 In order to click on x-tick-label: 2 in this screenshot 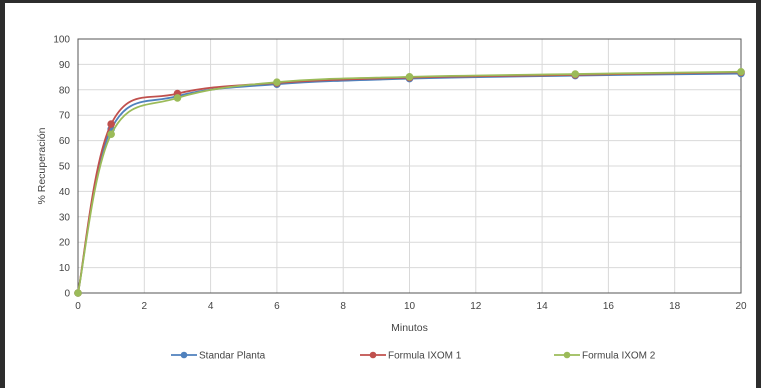, I will do `click(145, 306)`.